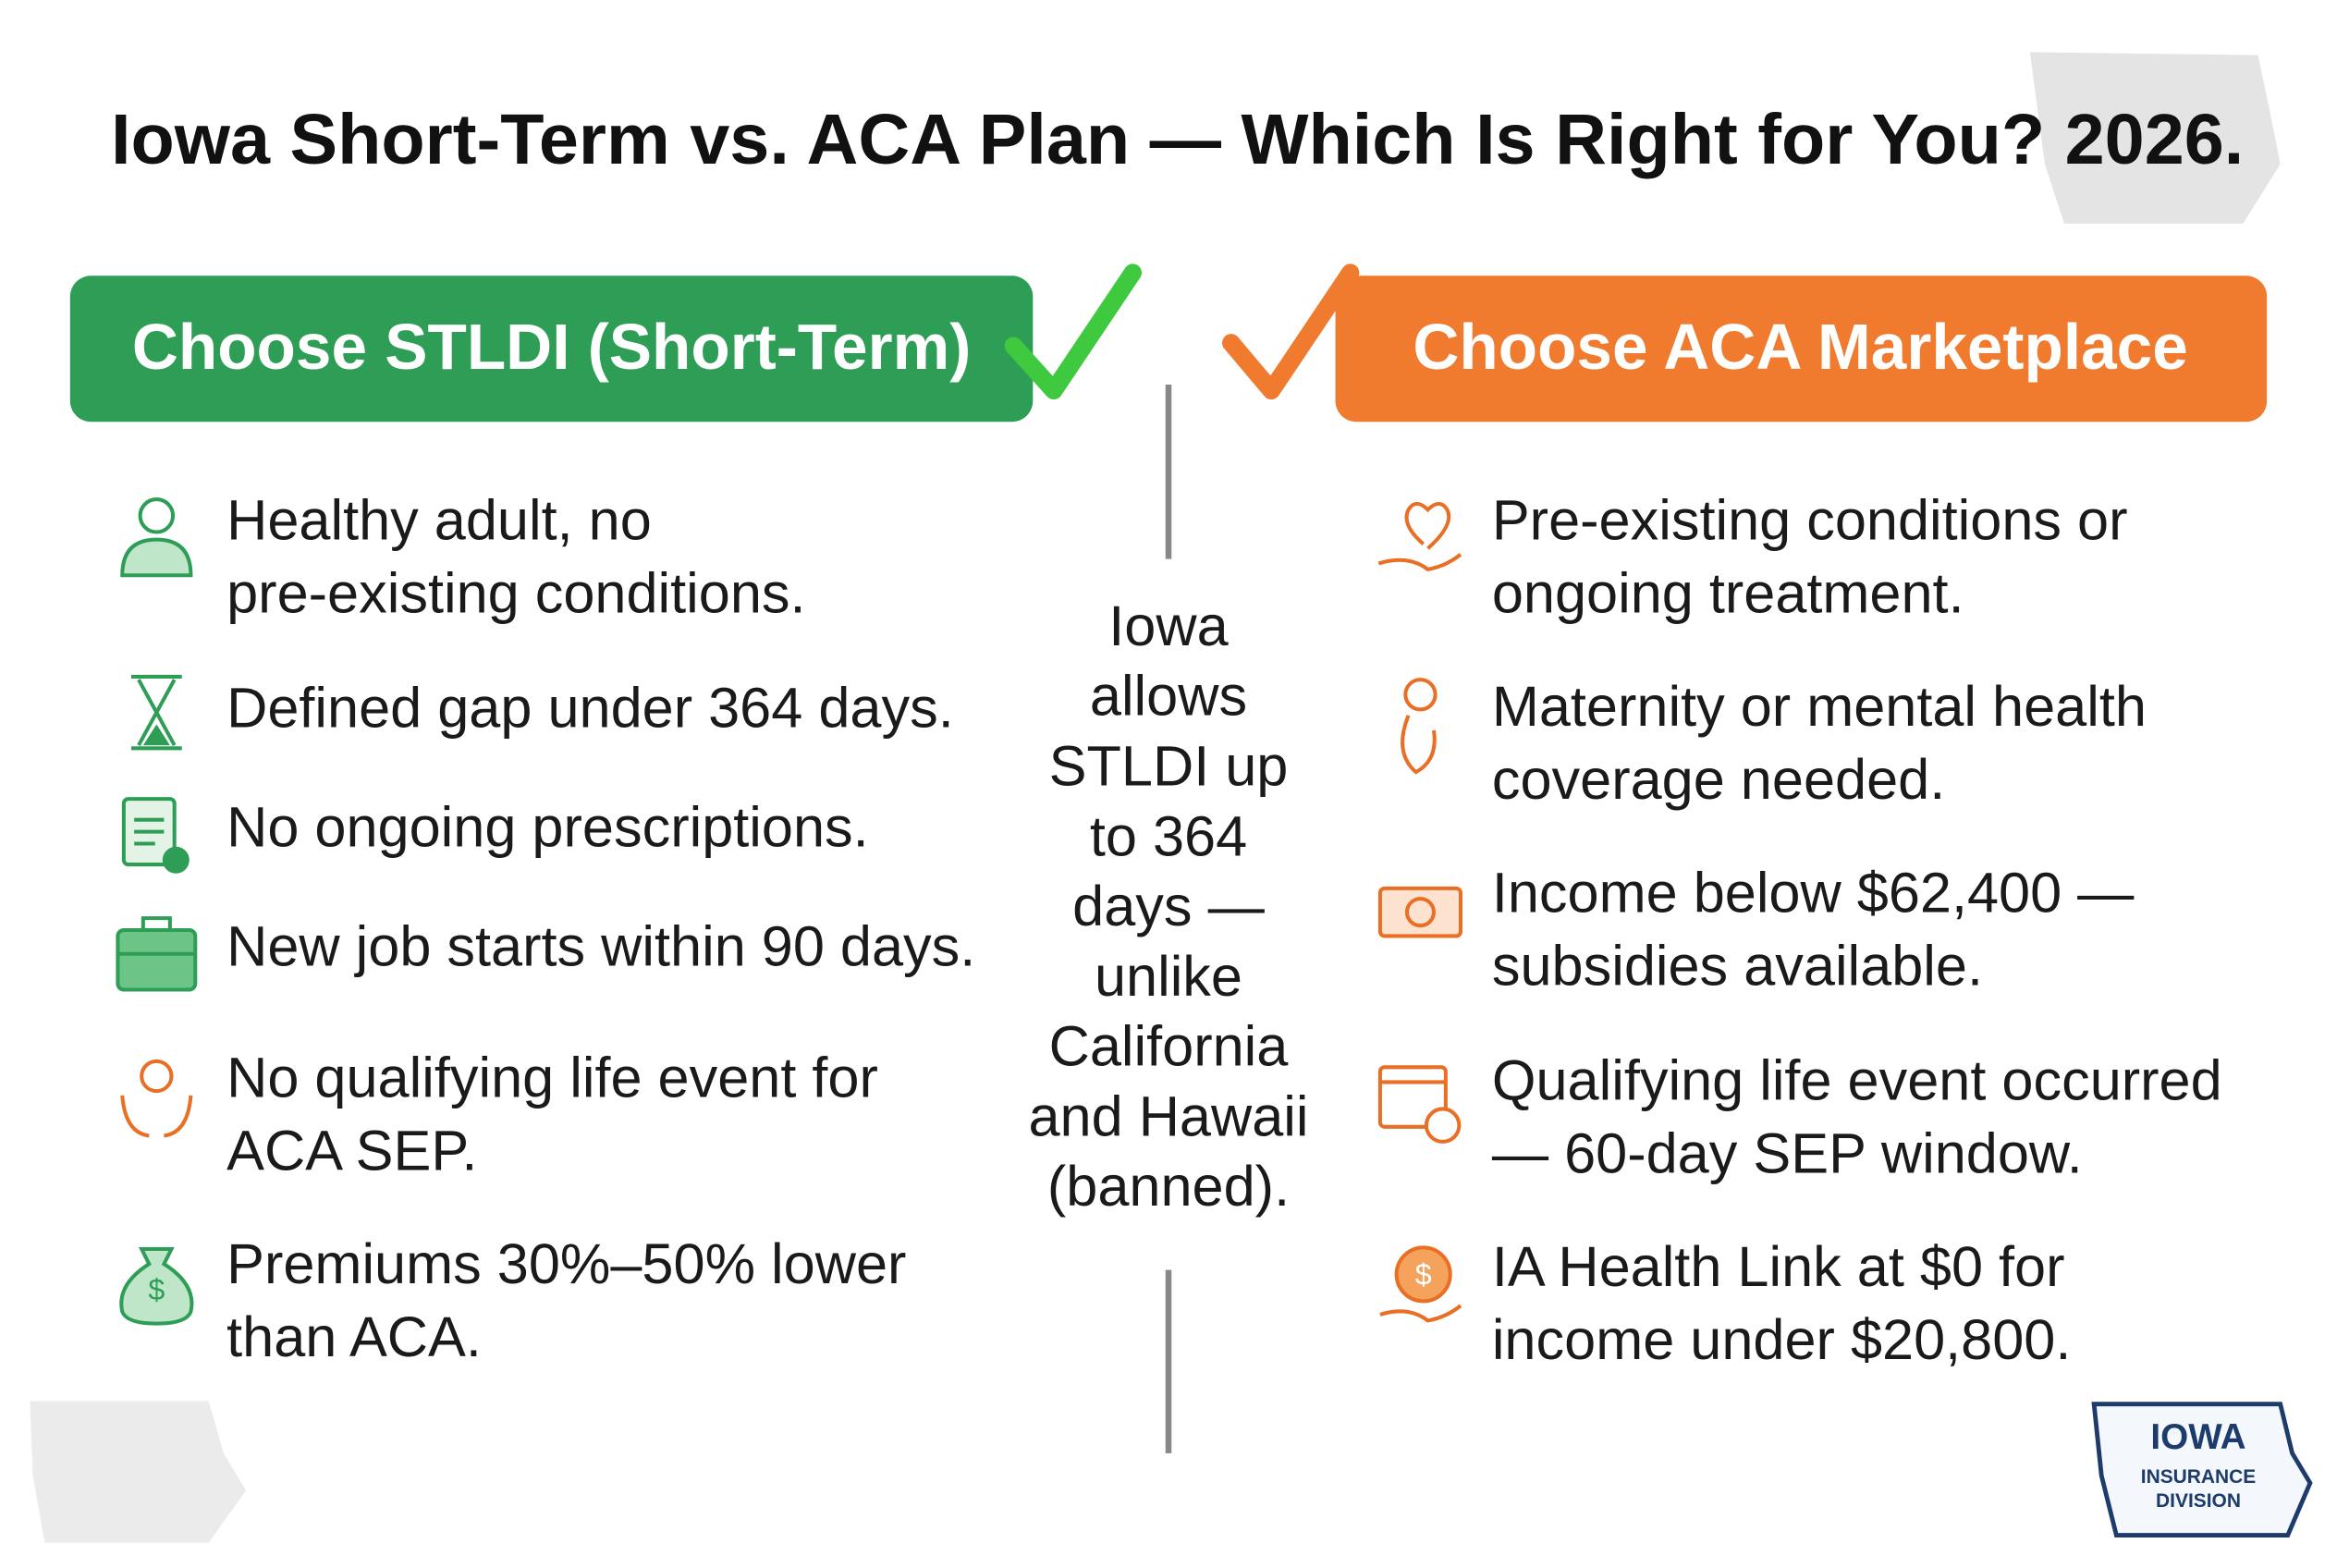 The height and width of the screenshot is (1568, 2337). Describe the element at coordinates (552, 1114) in the screenshot. I see `text-block: No qualifying life event for ACA SEP.` at that location.